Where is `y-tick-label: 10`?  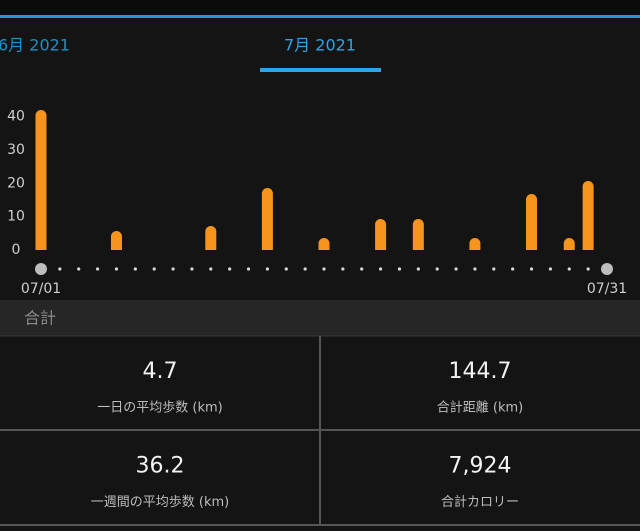
y-tick-label: 10 is located at coordinates (16, 217).